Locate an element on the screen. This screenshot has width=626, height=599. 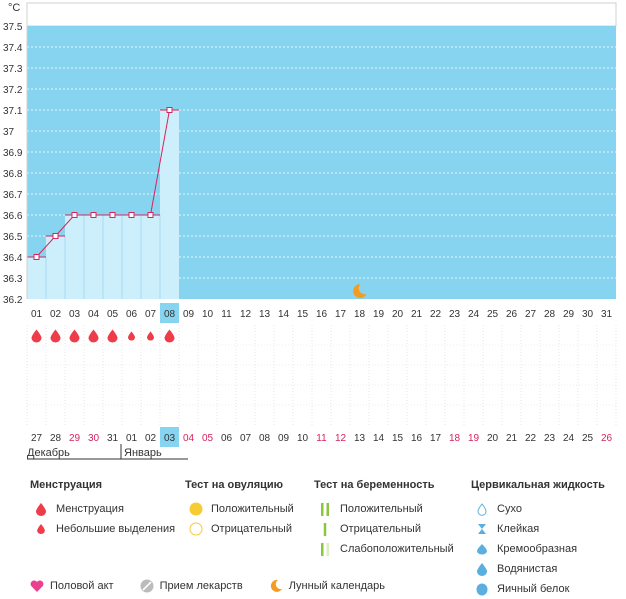
day-label: 11 is located at coordinates (226, 314).